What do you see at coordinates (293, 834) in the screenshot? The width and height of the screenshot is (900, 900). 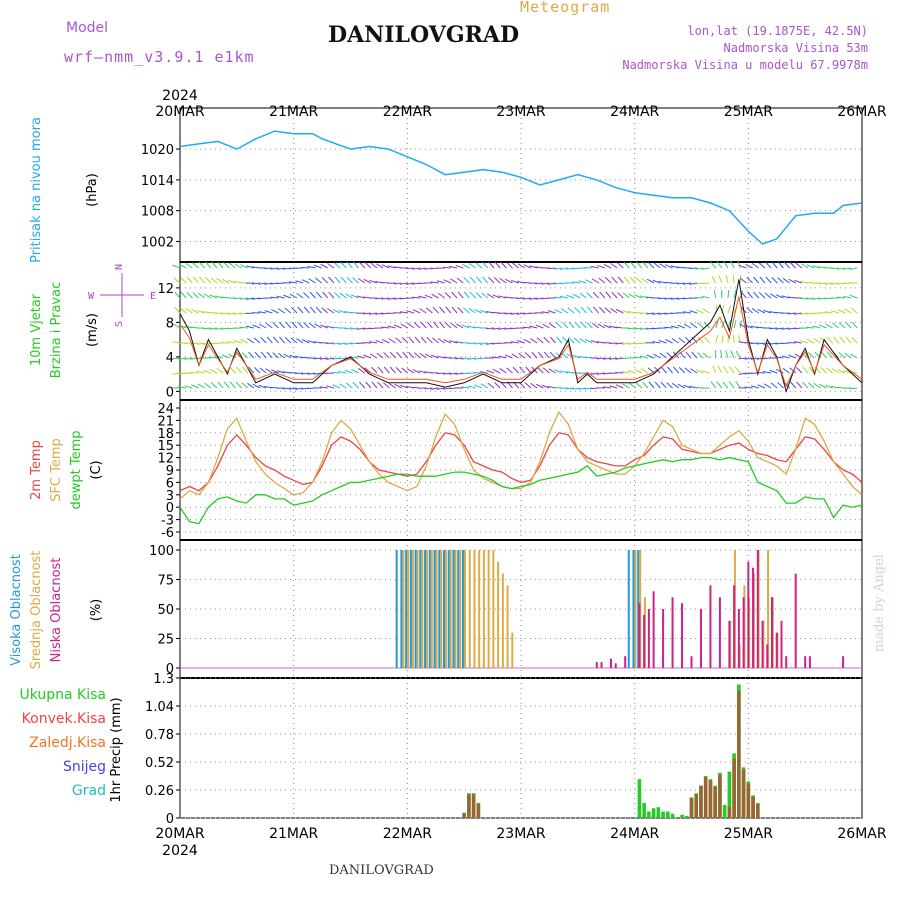 I see `x-tick-label-bottom: 21MAR` at bounding box center [293, 834].